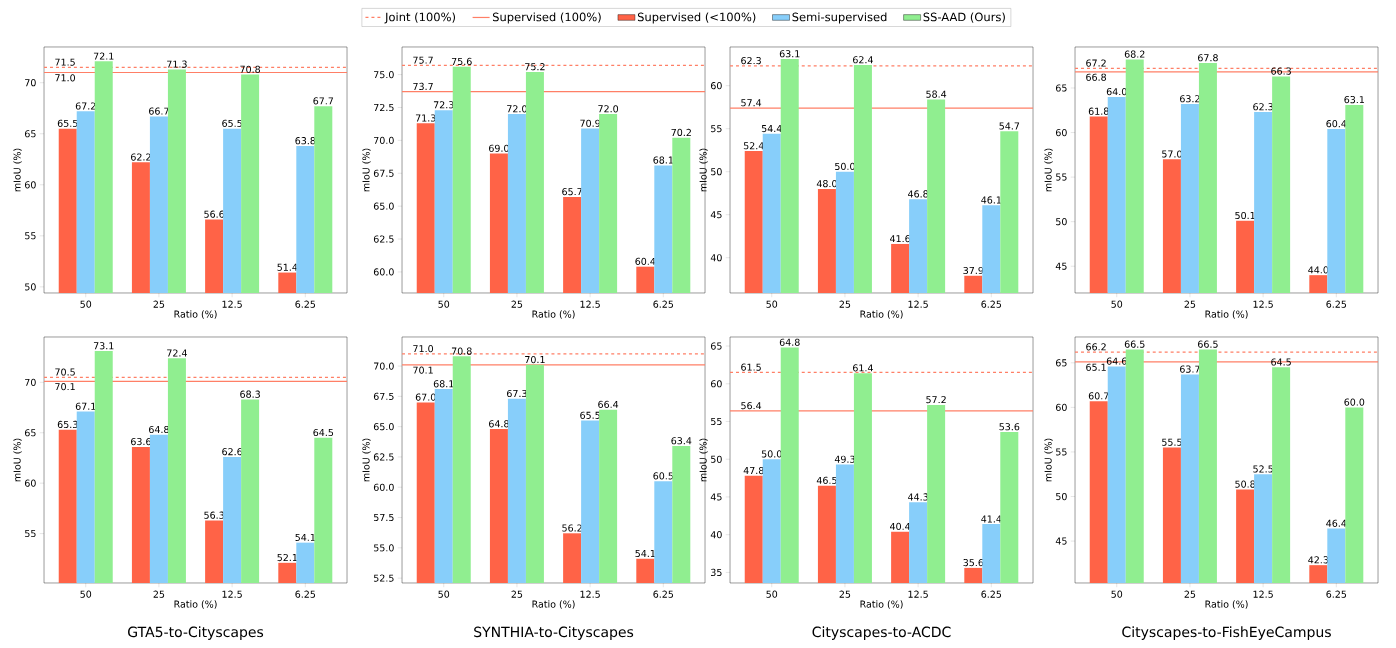 This screenshot has height=648, width=1396. I want to click on legend-label: Supervised (100%), so click(546, 18).